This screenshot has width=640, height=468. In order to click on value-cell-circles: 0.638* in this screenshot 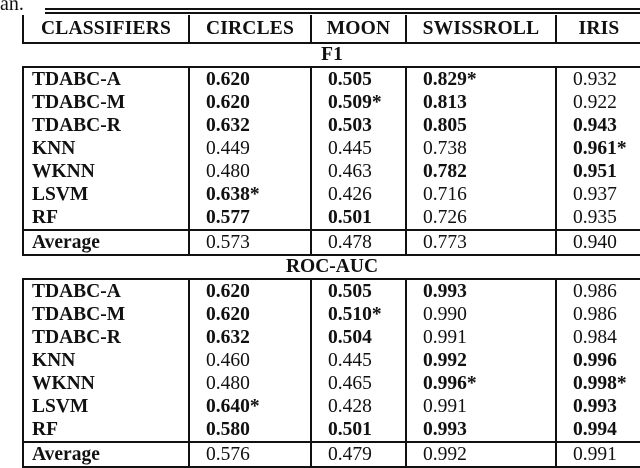, I will do `click(249, 194)`.